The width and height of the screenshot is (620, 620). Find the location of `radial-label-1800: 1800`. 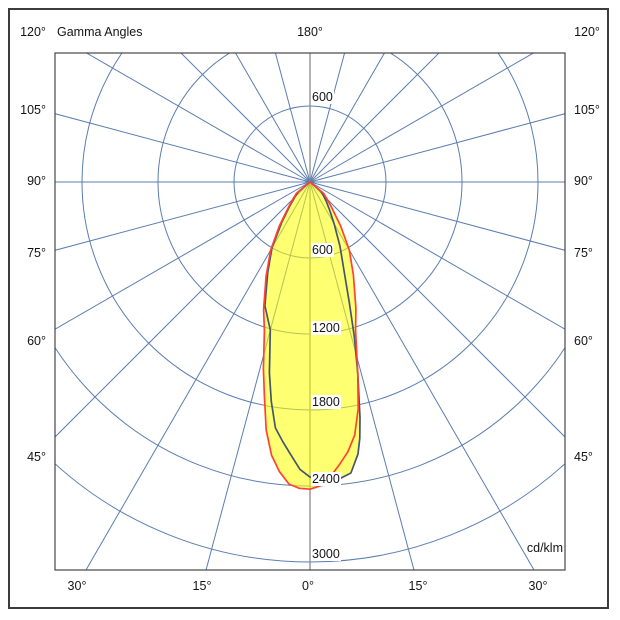

radial-label-1800: 1800 is located at coordinates (326, 402).